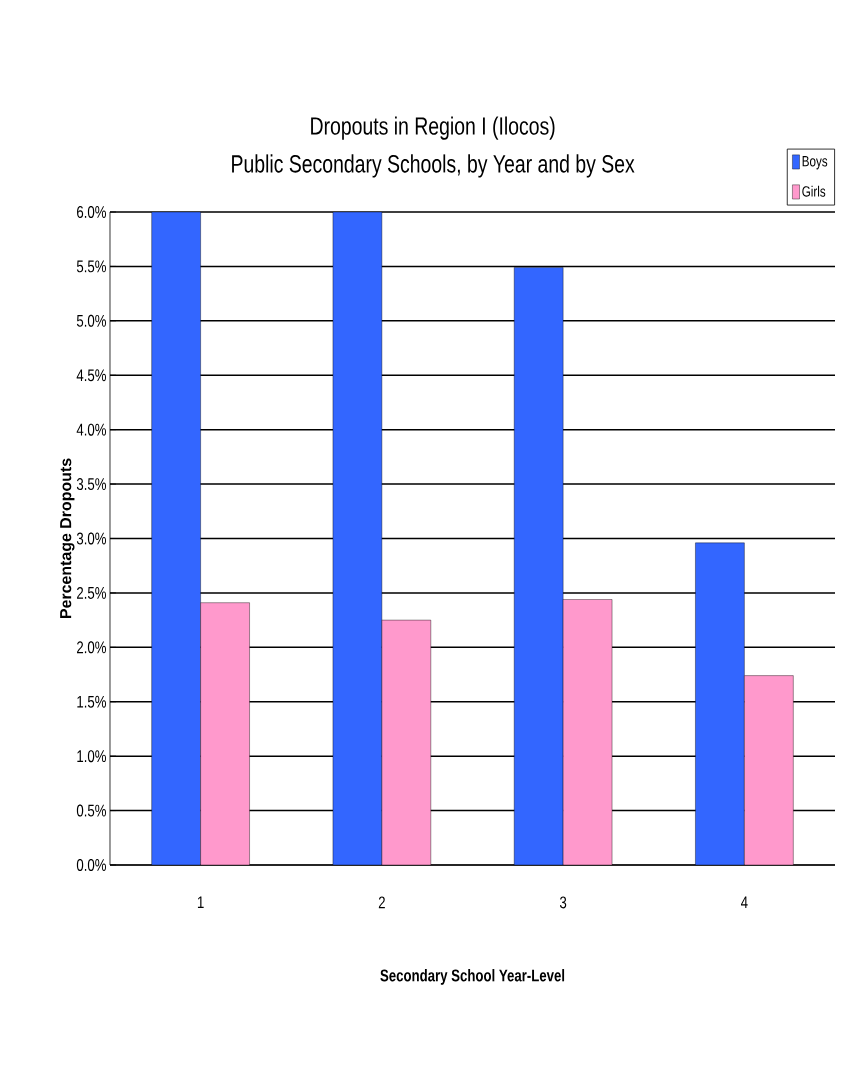 The width and height of the screenshot is (854, 1075). Describe the element at coordinates (91, 211) in the screenshot. I see `y-tick-label: 6.0%` at that location.